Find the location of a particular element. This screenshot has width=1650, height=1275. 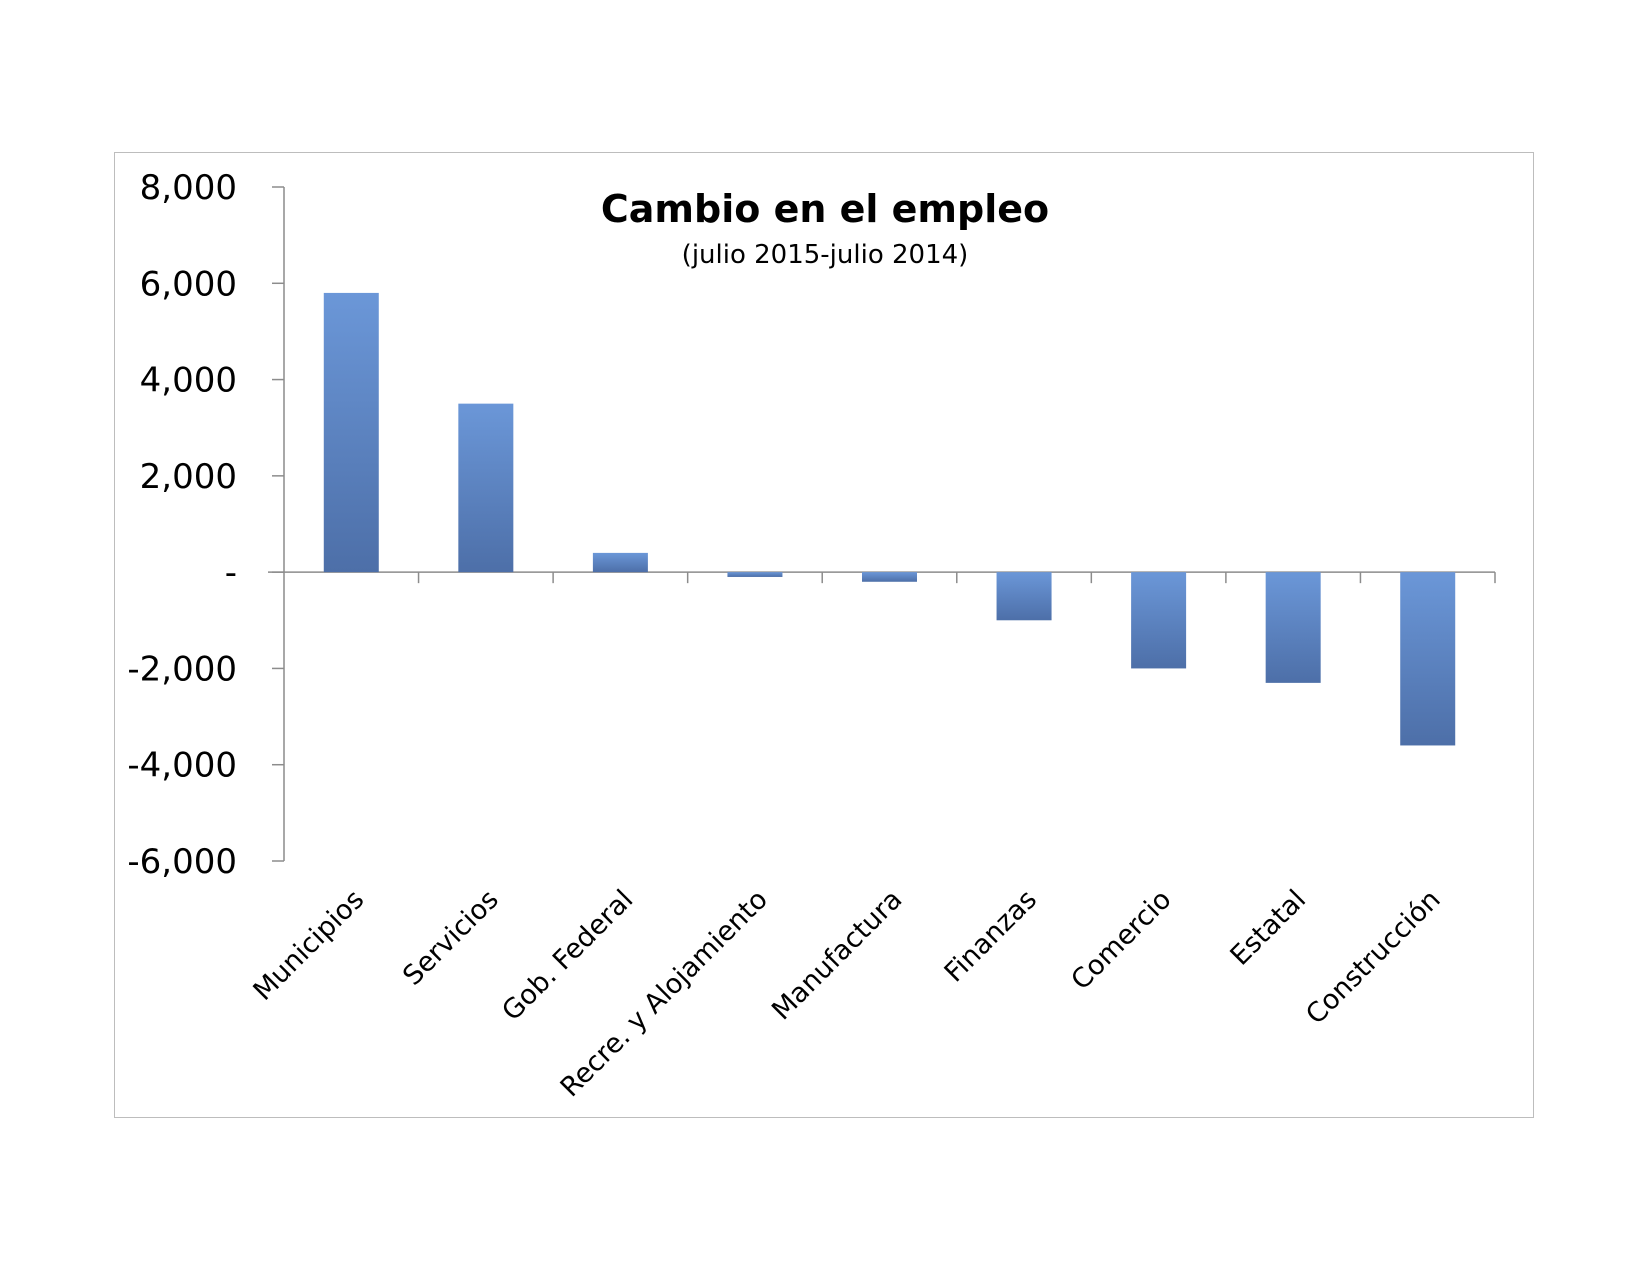

x-tick-label: Gob. Federal is located at coordinates (567, 955).